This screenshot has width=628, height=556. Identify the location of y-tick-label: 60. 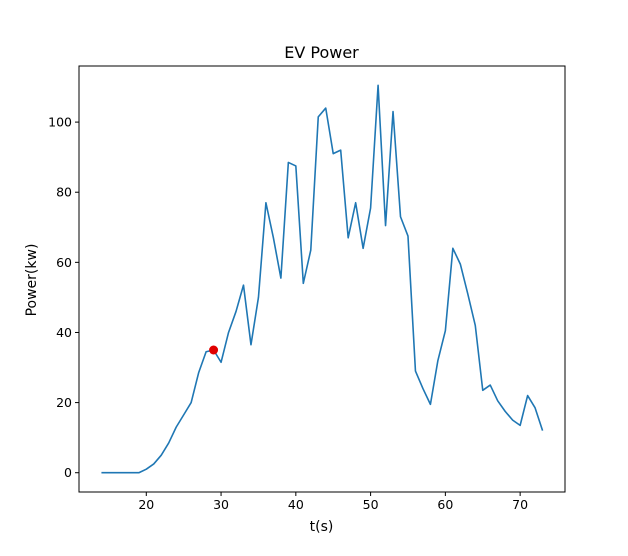
(64, 262).